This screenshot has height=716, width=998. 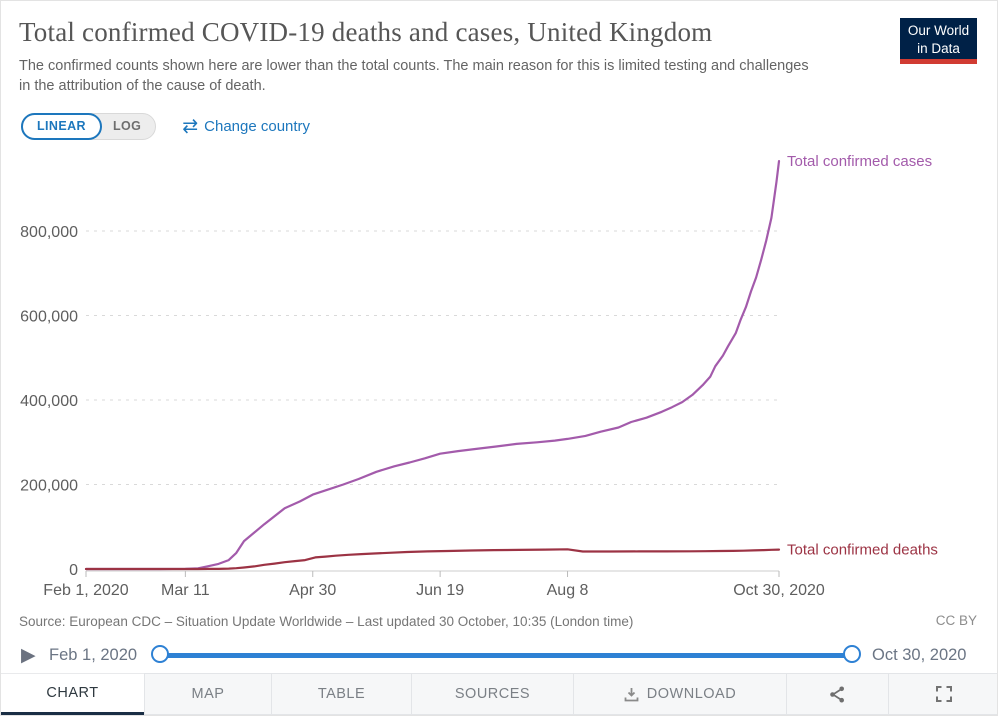 What do you see at coordinates (73, 570) in the screenshot?
I see `y-axis-tick-label: 0` at bounding box center [73, 570].